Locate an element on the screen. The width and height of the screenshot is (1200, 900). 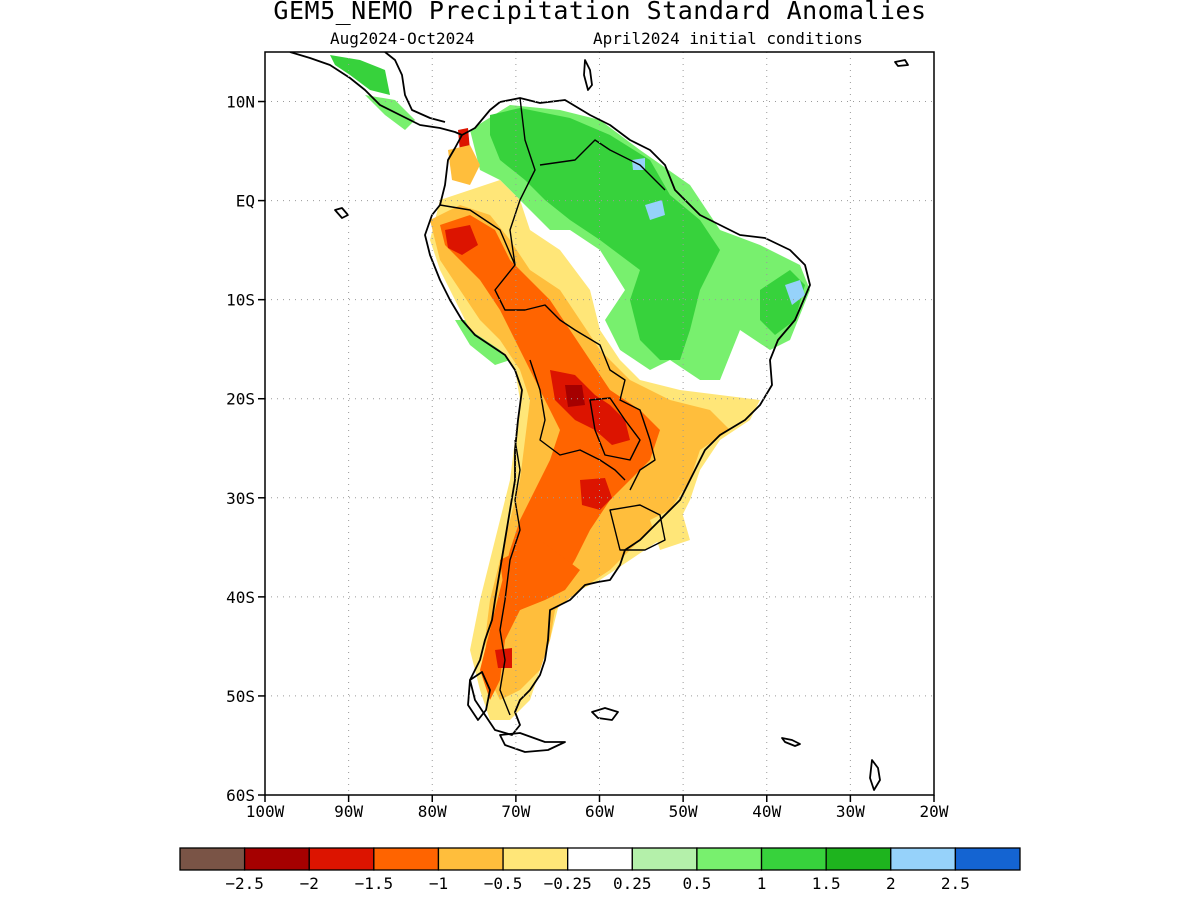
coastline-central-america is located at coordinates (376, 94).